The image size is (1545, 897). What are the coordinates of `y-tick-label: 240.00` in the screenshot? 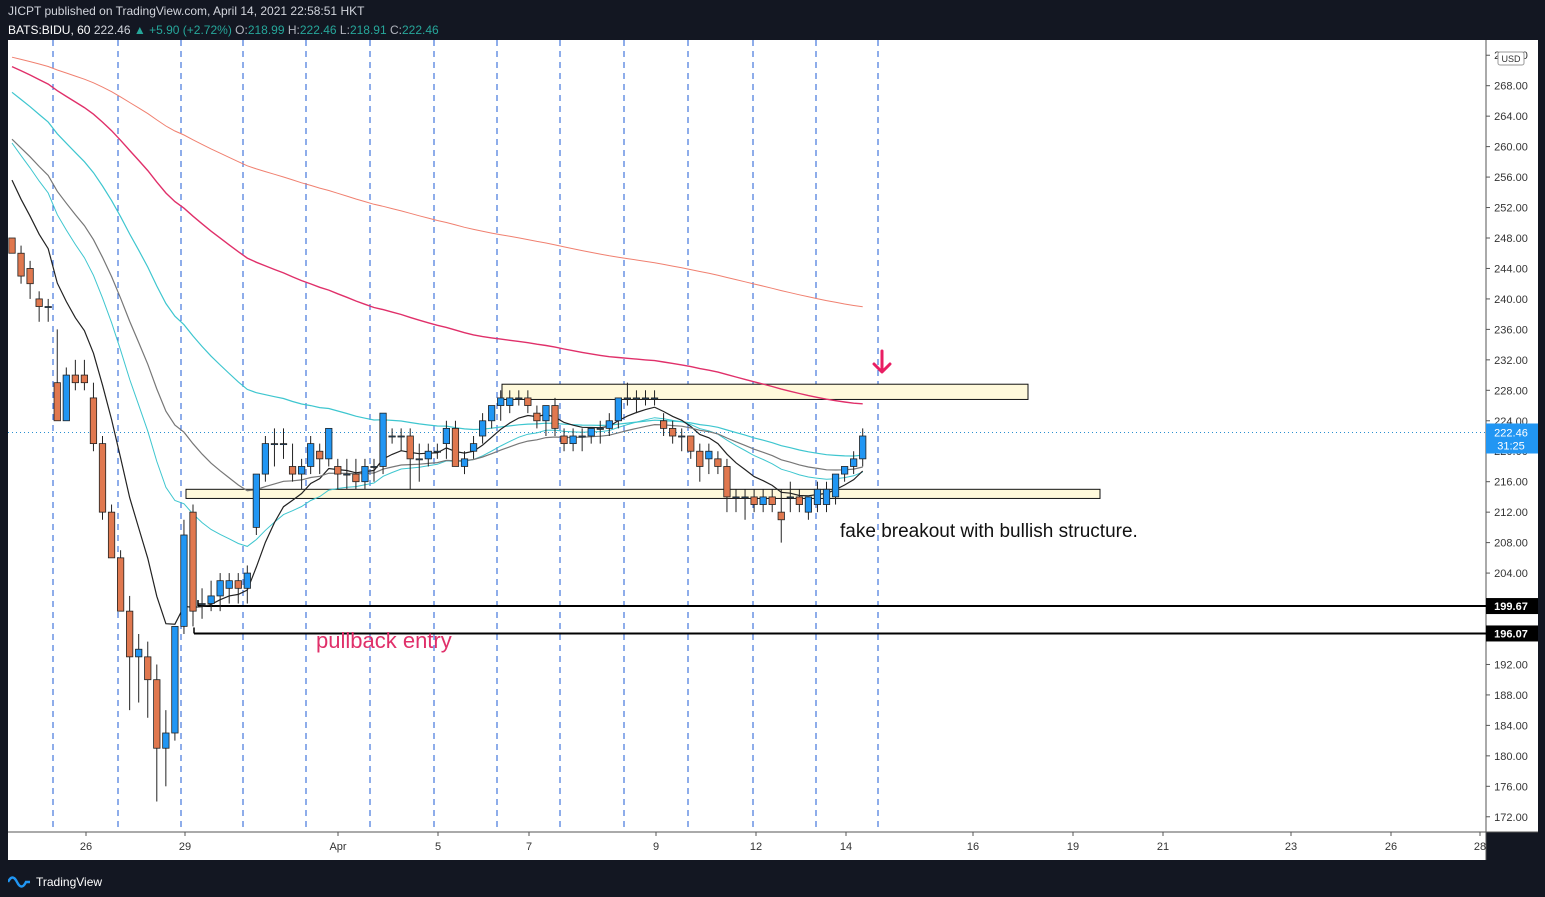 It's located at (1511, 300).